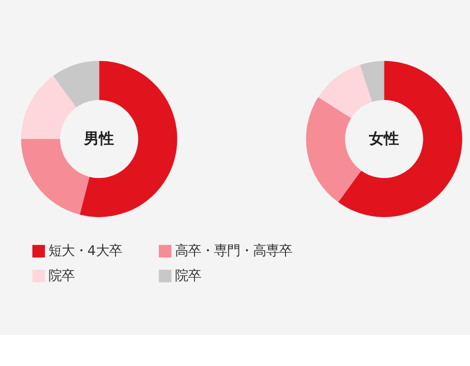 The height and width of the screenshot is (366, 470). Describe the element at coordinates (384, 139) in the screenshot. I see `text: 女性` at that location.